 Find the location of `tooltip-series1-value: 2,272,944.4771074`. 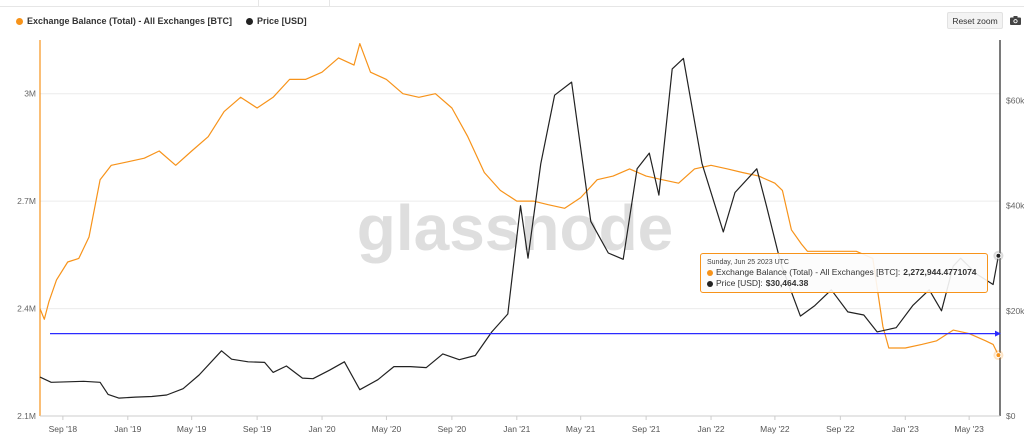

tooltip-series1-value: 2,272,944.4771074 is located at coordinates (940, 272).